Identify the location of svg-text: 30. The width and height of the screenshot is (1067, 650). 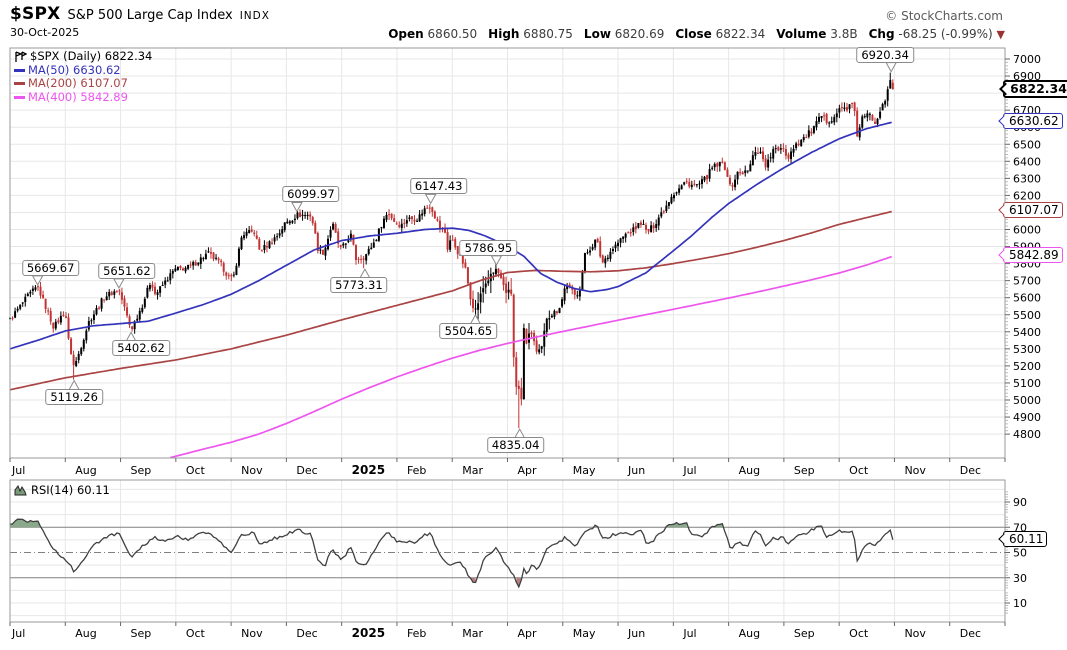
(1020, 578).